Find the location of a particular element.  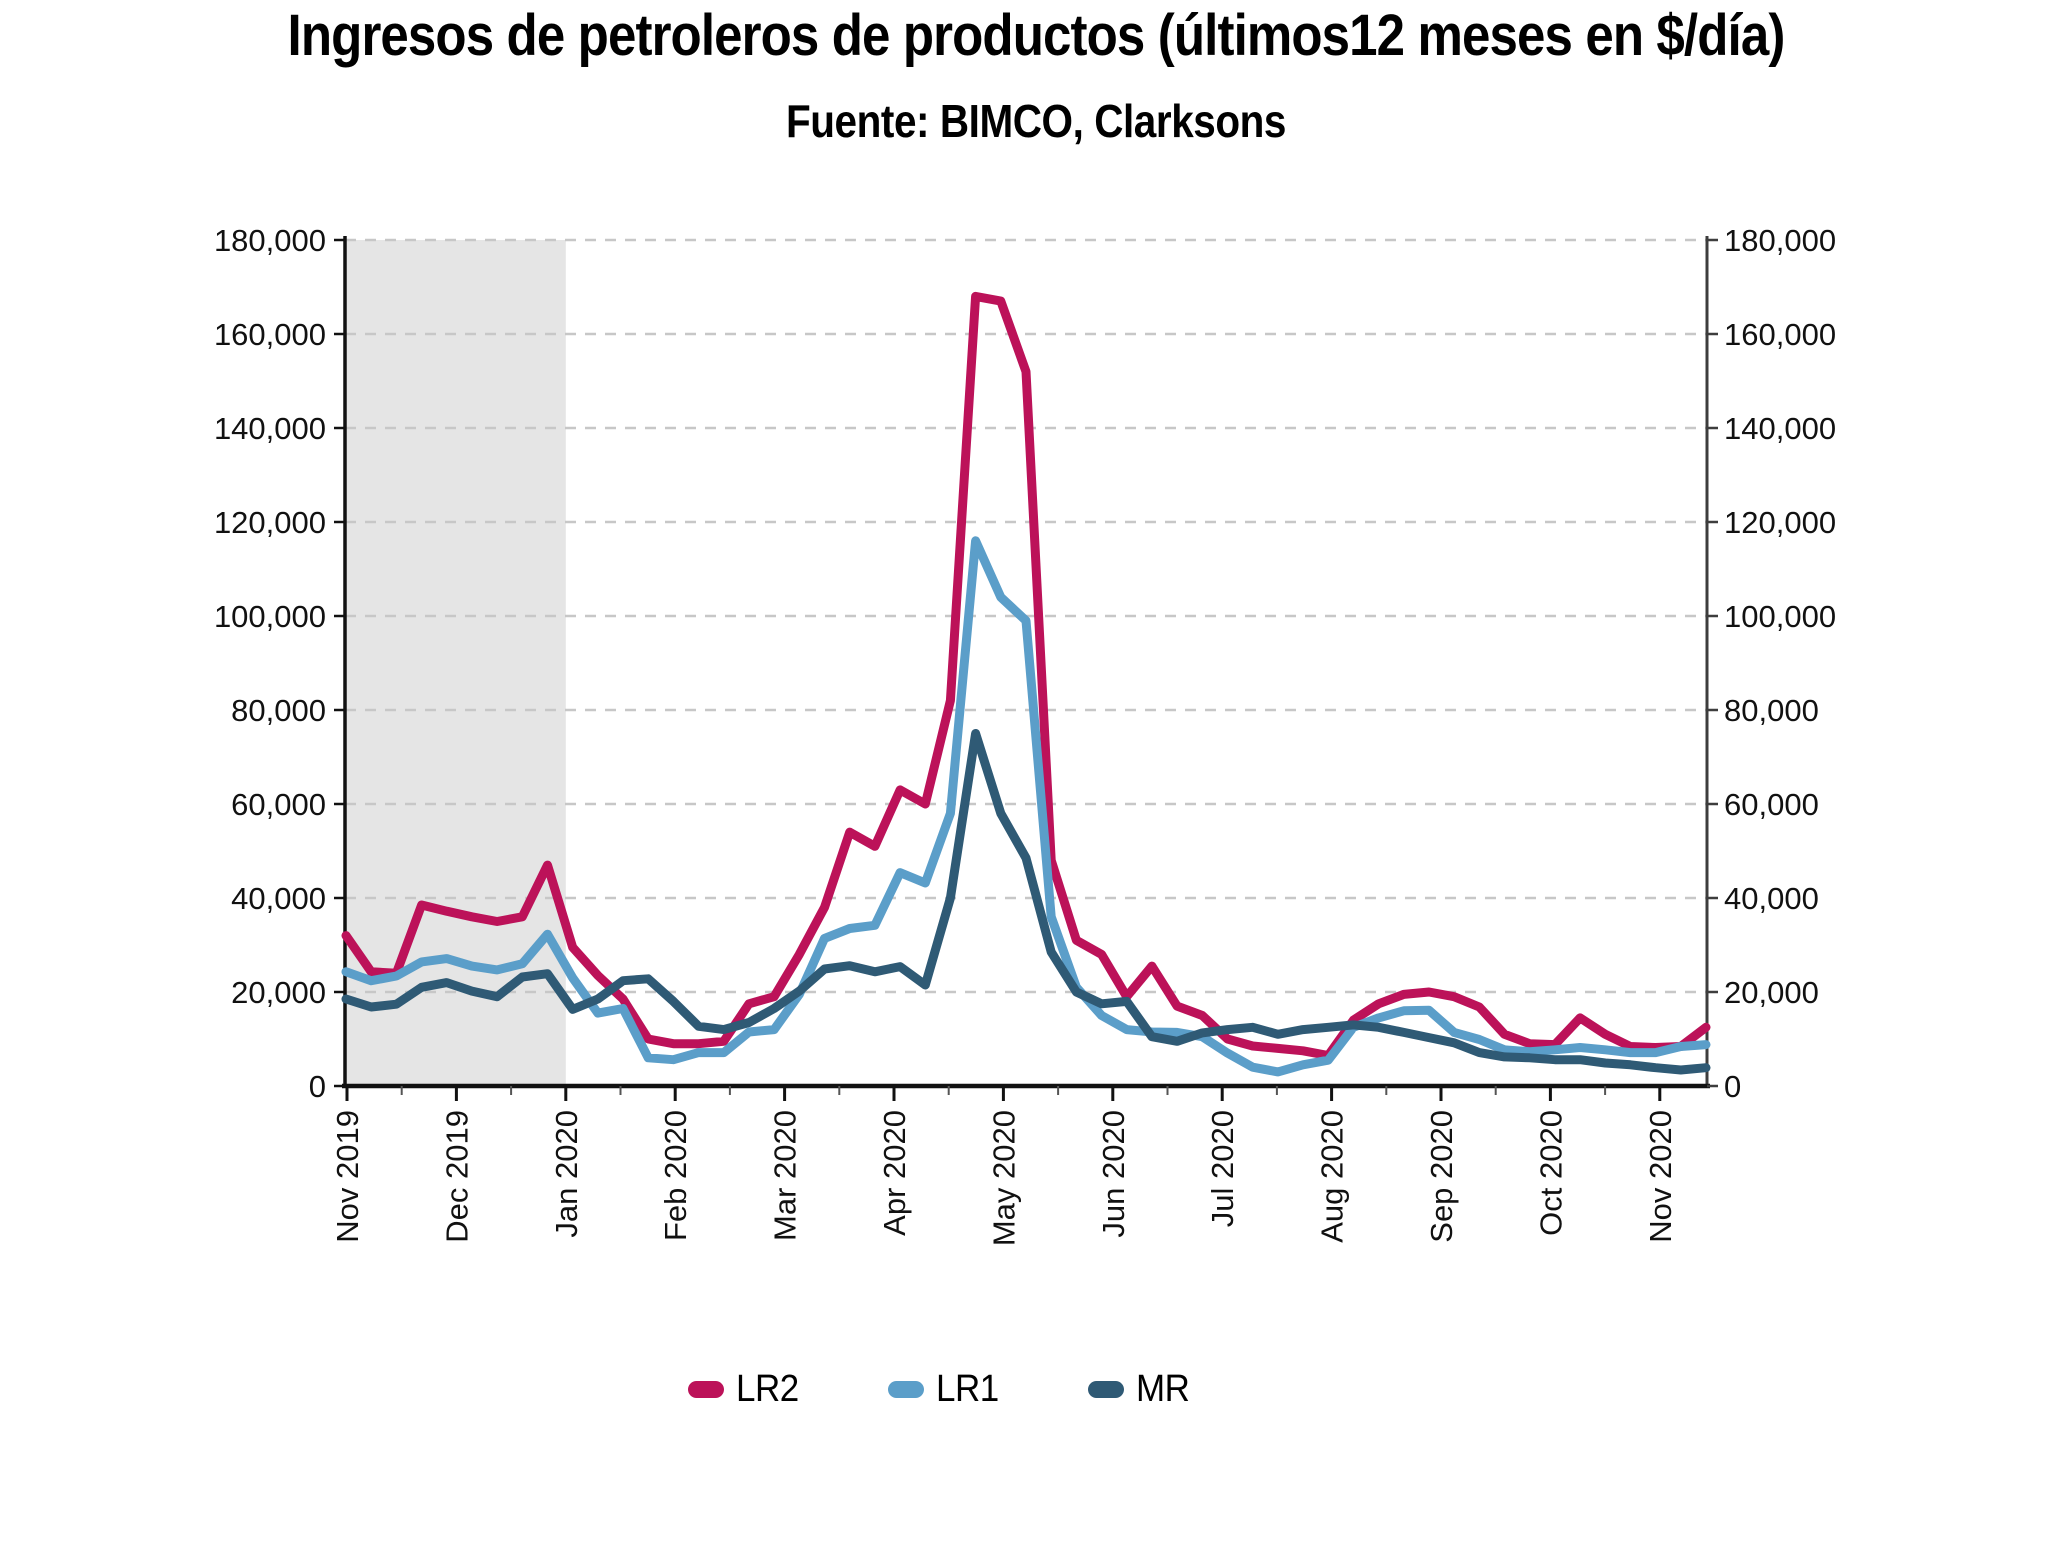

legend-label-lr2: LR2 is located at coordinates (767, 1389).